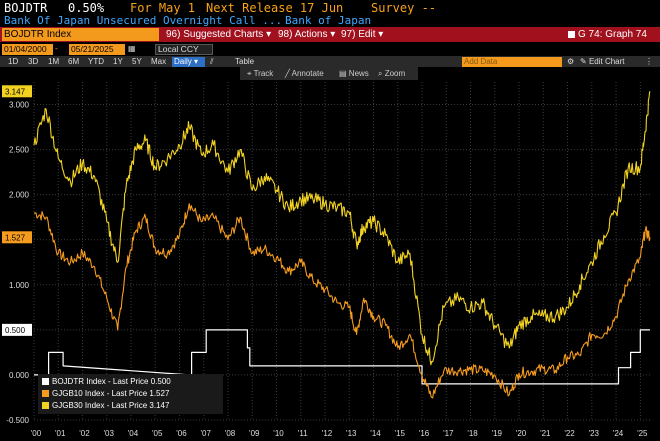 The image size is (660, 441). Describe the element at coordinates (612, 34) in the screenshot. I see `graph-label: G 74: Graph 74` at that location.